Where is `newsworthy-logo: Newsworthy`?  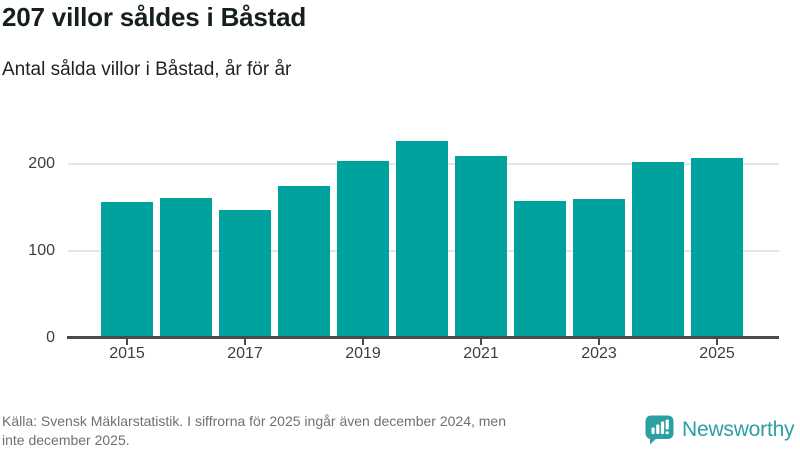 newsworthy-logo: Newsworthy is located at coordinates (720, 430).